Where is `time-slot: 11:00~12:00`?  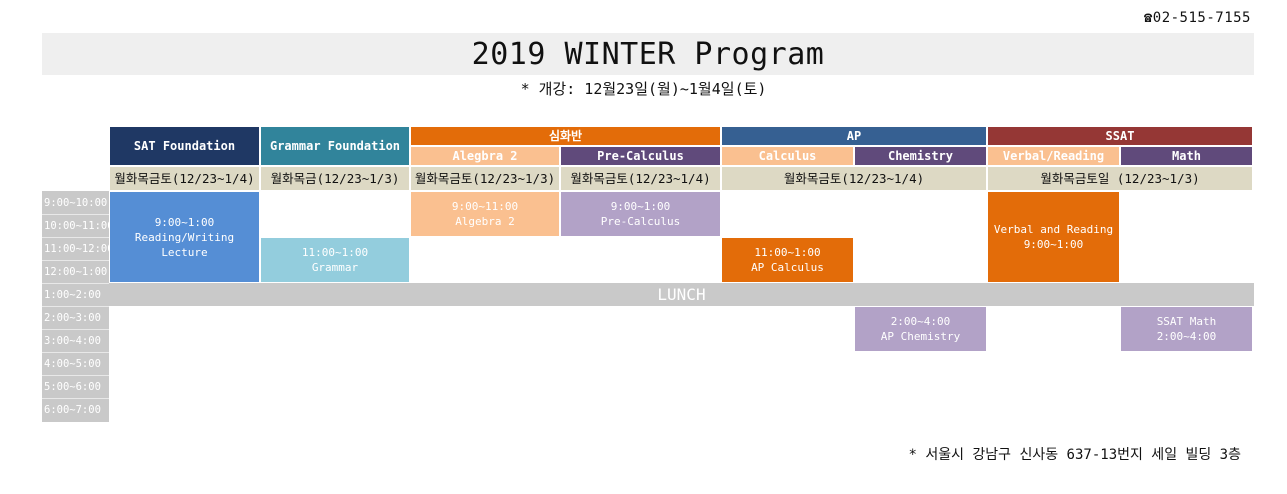 time-slot: 11:00~12:00 is located at coordinates (76, 248).